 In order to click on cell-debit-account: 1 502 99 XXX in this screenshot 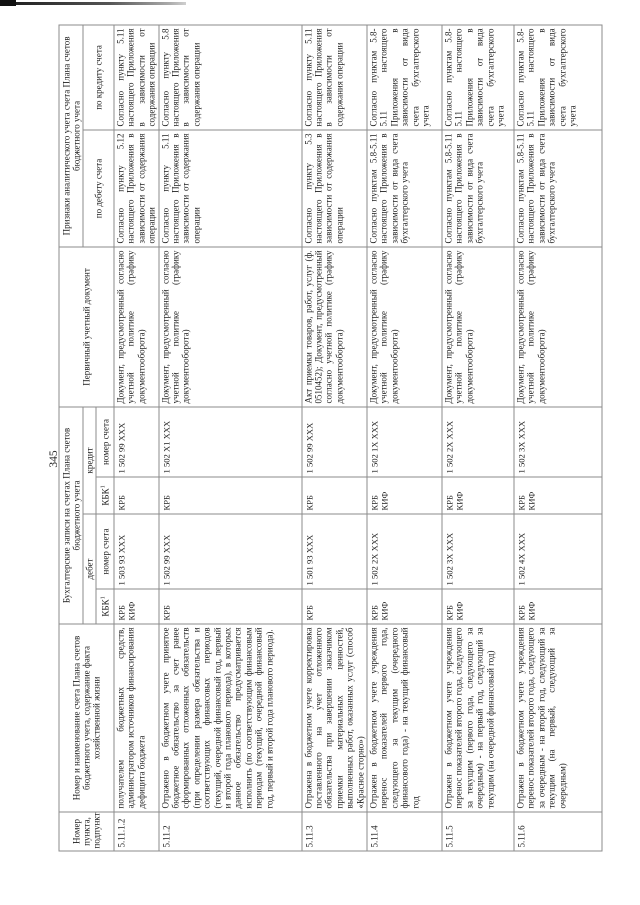, I will do `click(230, 551)`.